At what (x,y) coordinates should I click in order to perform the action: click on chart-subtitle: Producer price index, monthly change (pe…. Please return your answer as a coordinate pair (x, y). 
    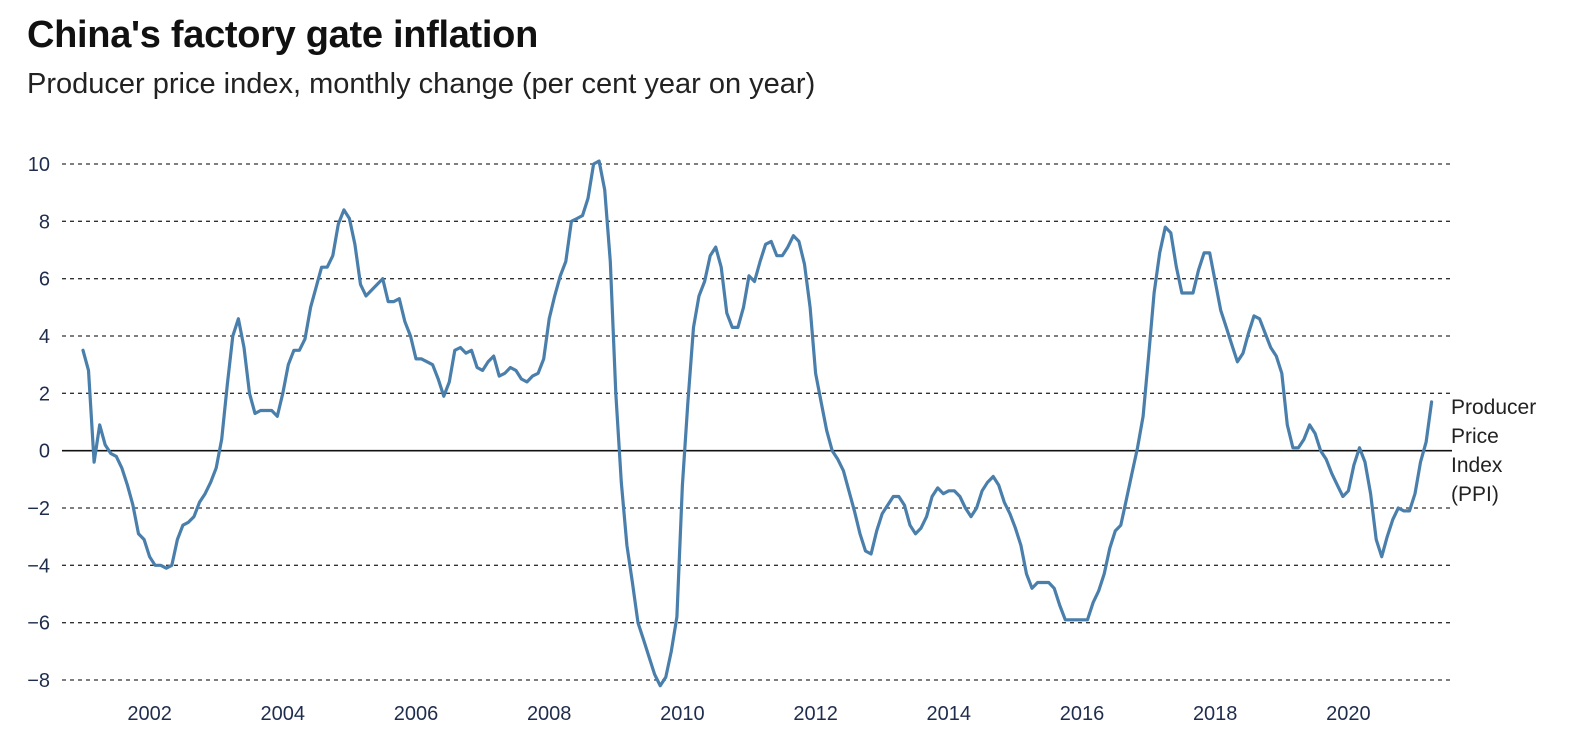
    Looking at the image, I should click on (421, 84).